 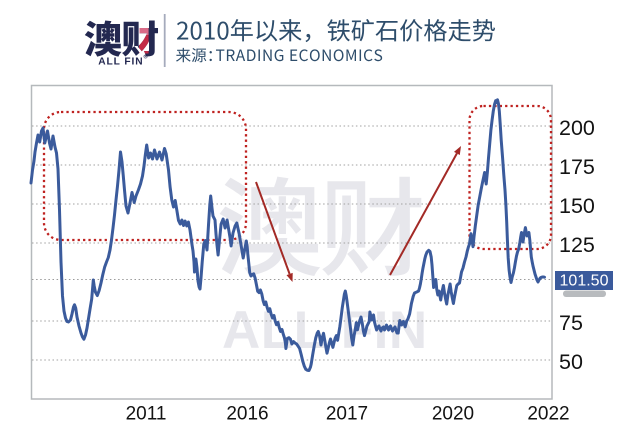 I want to click on svg-text: 2022, so click(x=548, y=414).